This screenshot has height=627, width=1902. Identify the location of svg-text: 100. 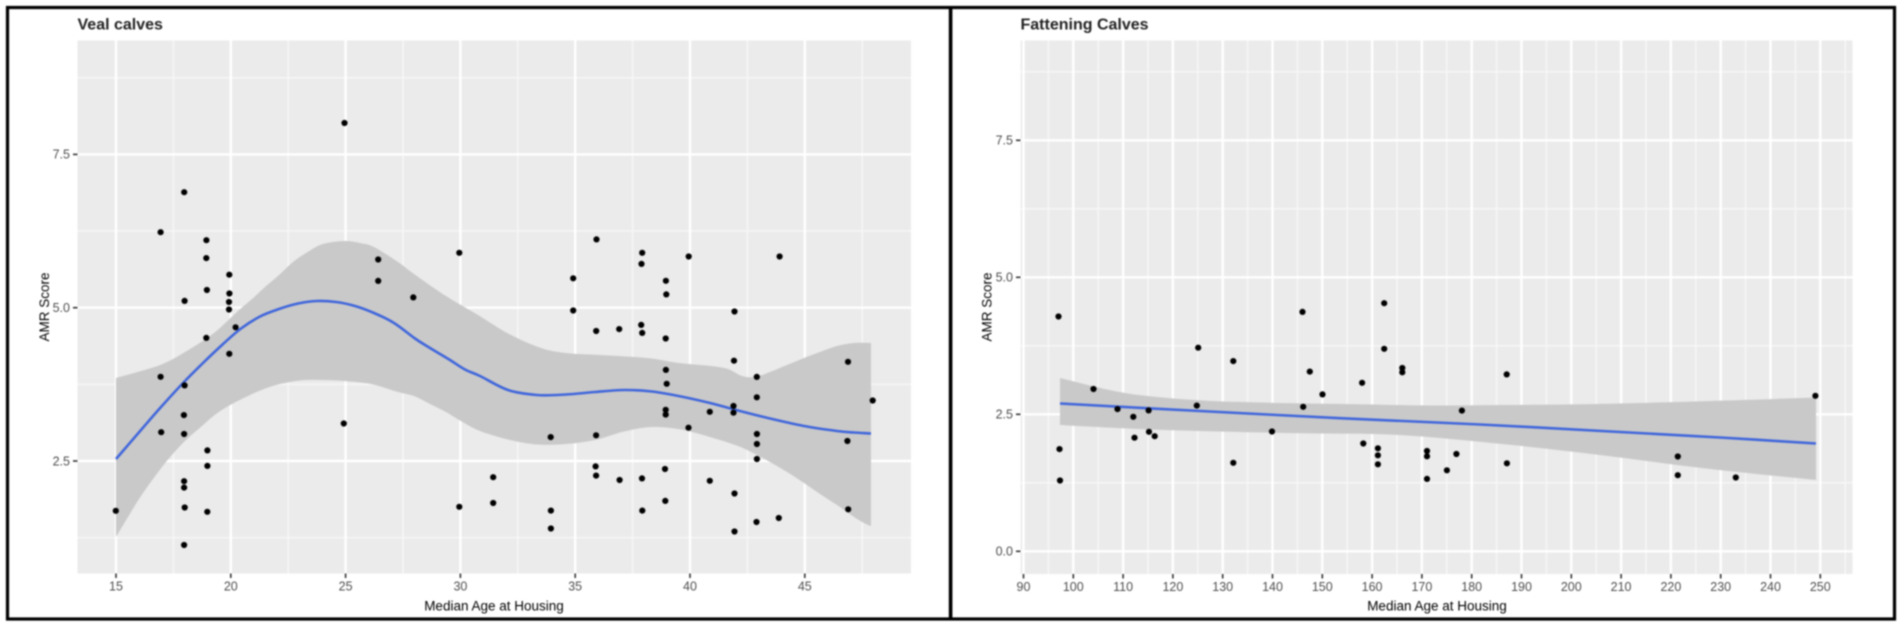
(1073, 587).